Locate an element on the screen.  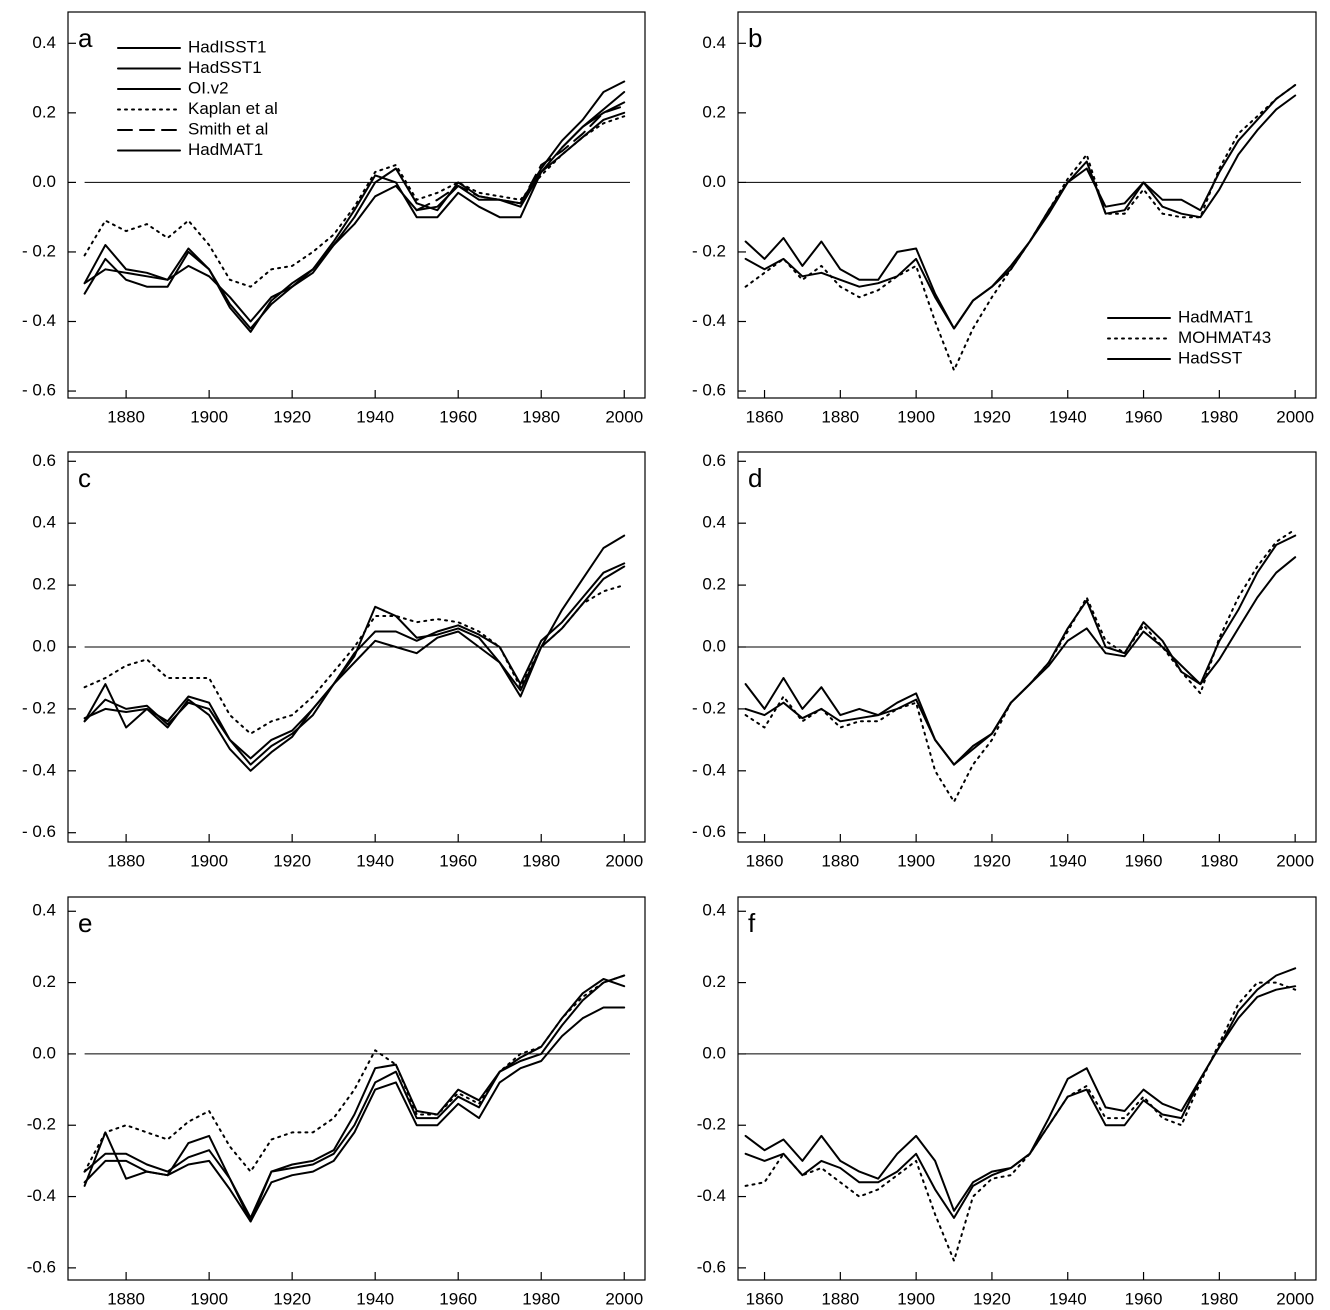
legend-label: Kaplan et al is located at coordinates (233, 108).